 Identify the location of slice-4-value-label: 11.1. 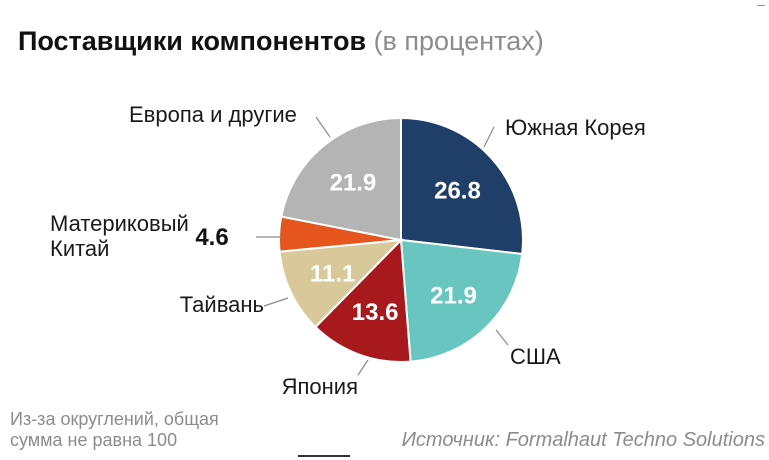
(332, 274).